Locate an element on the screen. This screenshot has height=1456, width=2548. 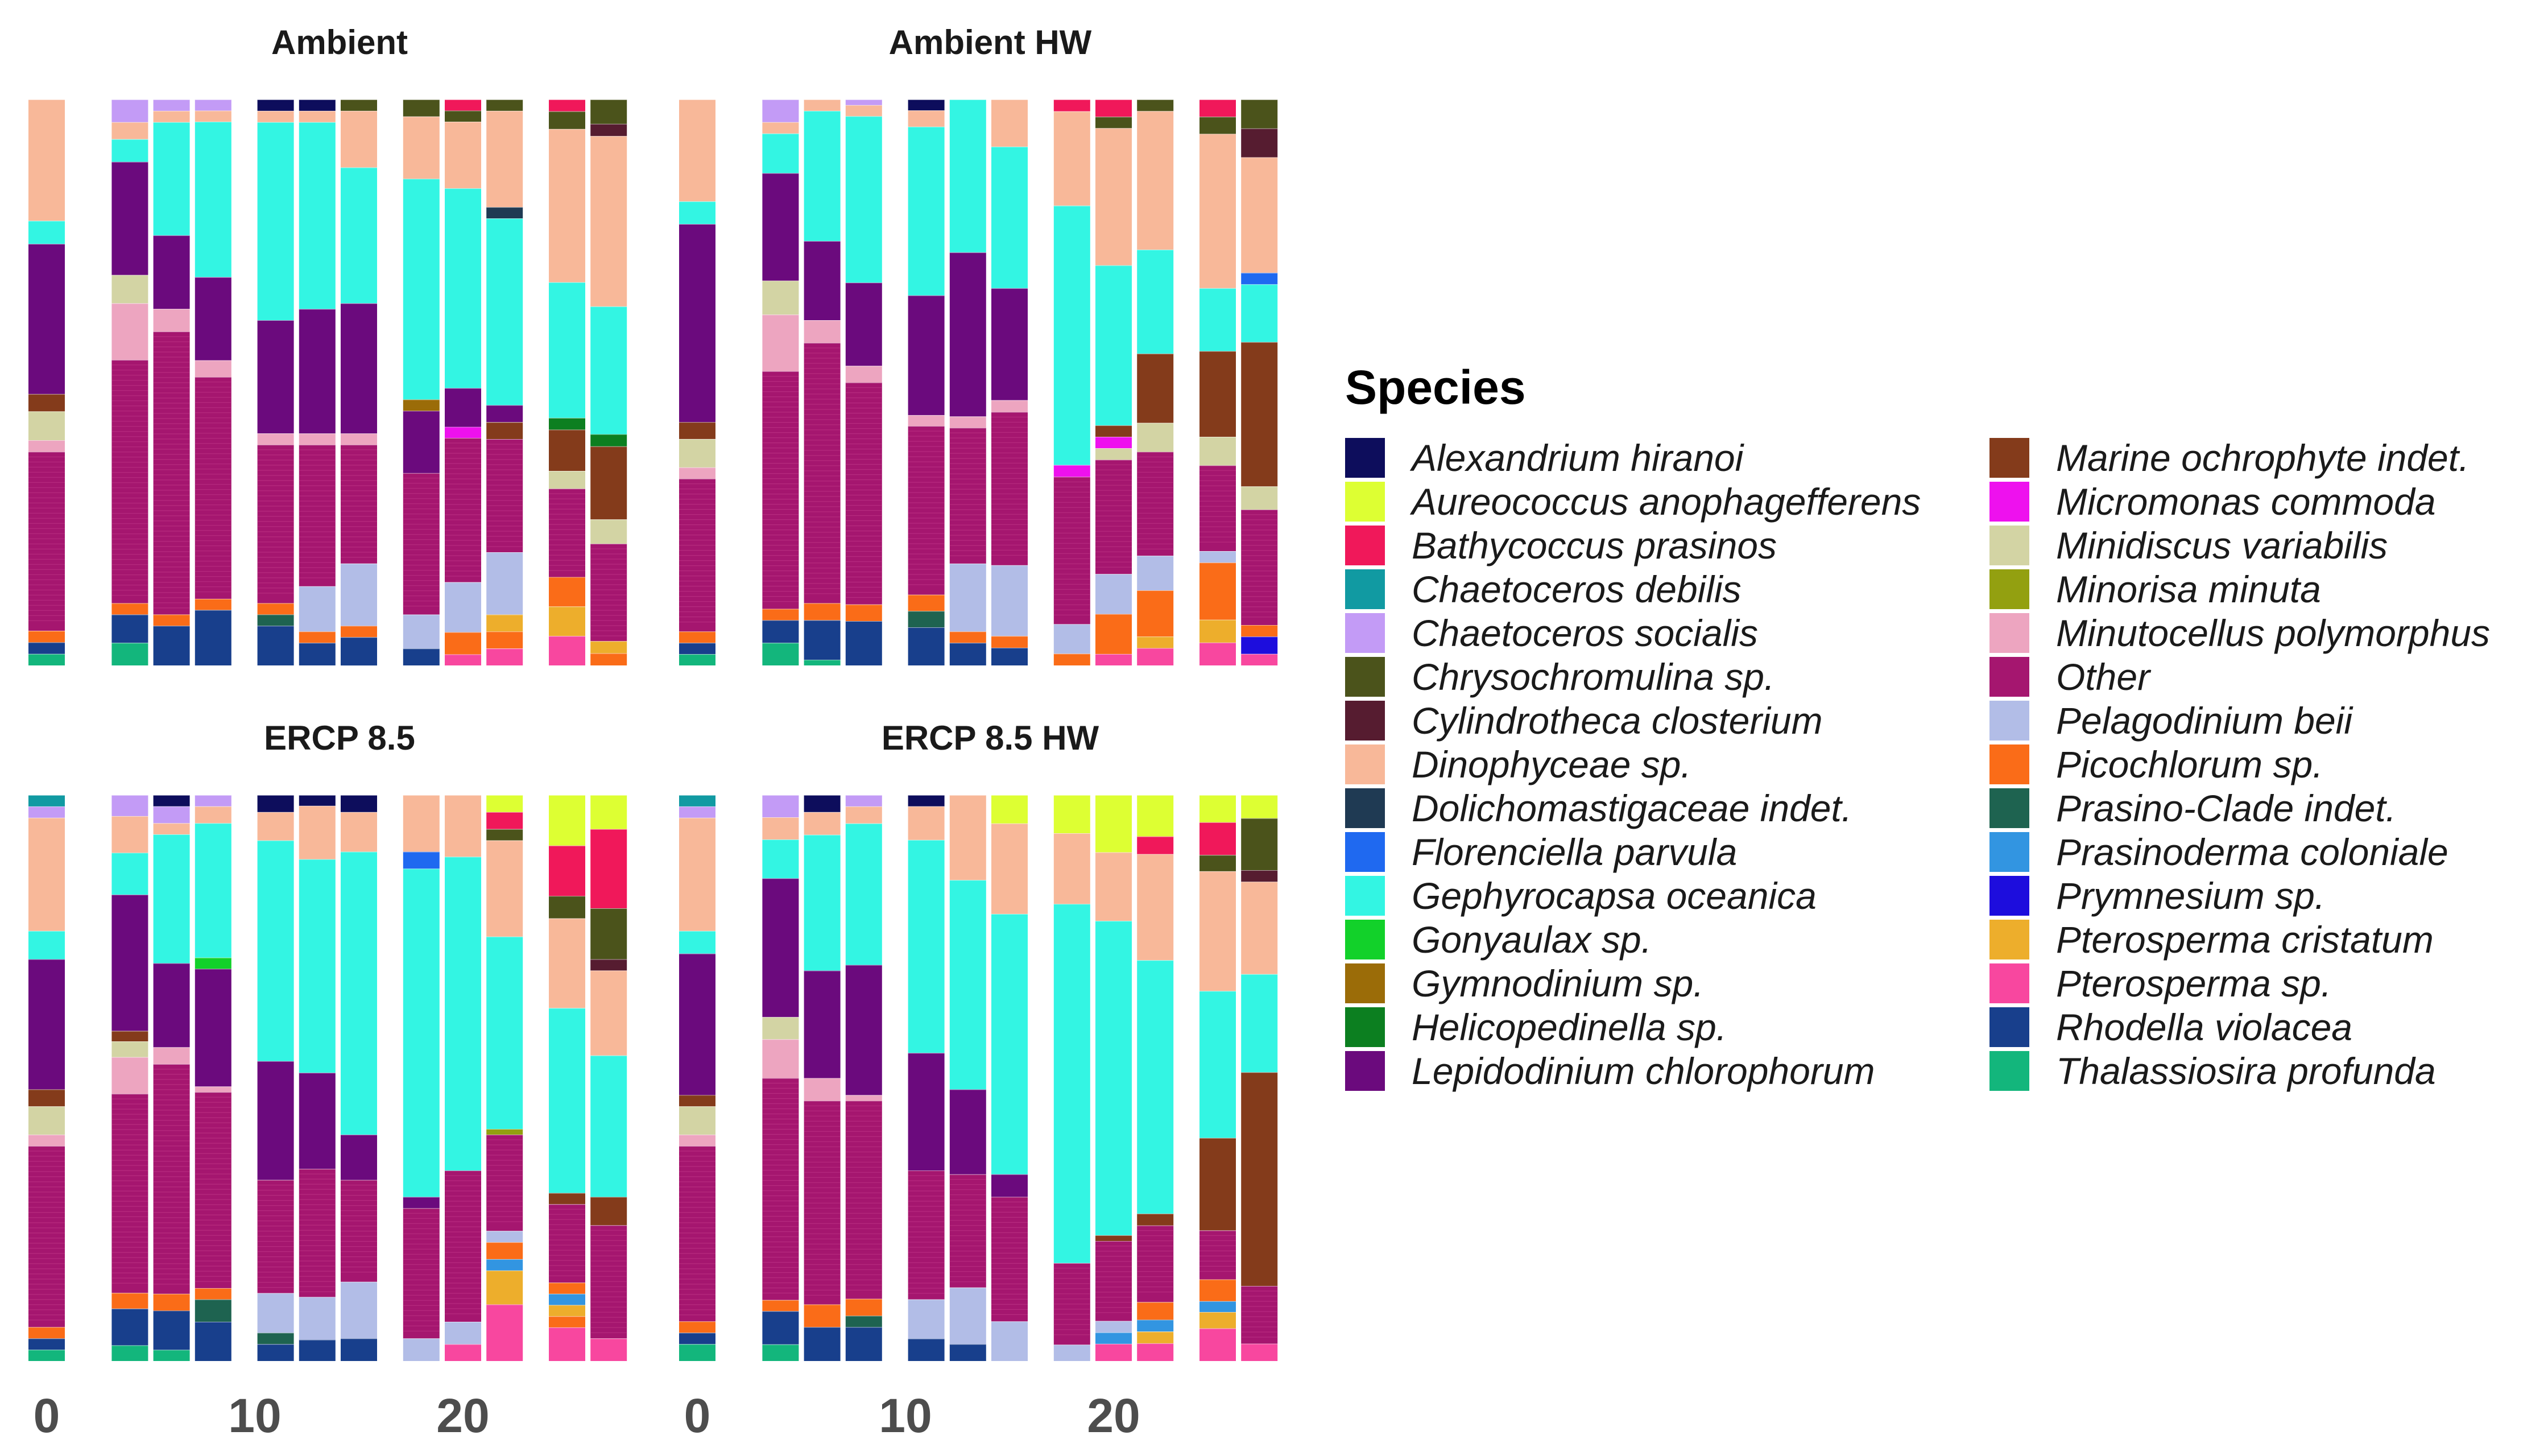
legend-label: Minidiscus variabilis is located at coordinates (2222, 545).